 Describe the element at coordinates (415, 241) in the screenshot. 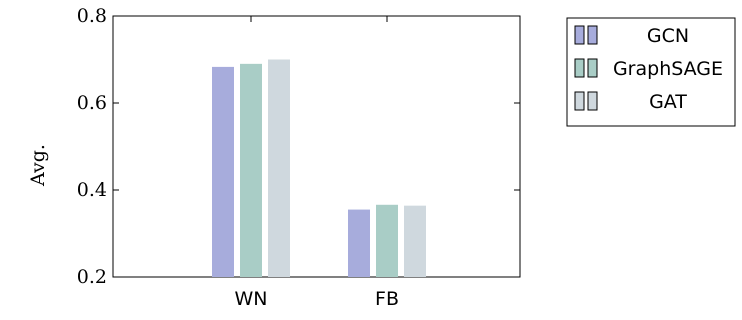

I see `bar-gat-fb` at that location.